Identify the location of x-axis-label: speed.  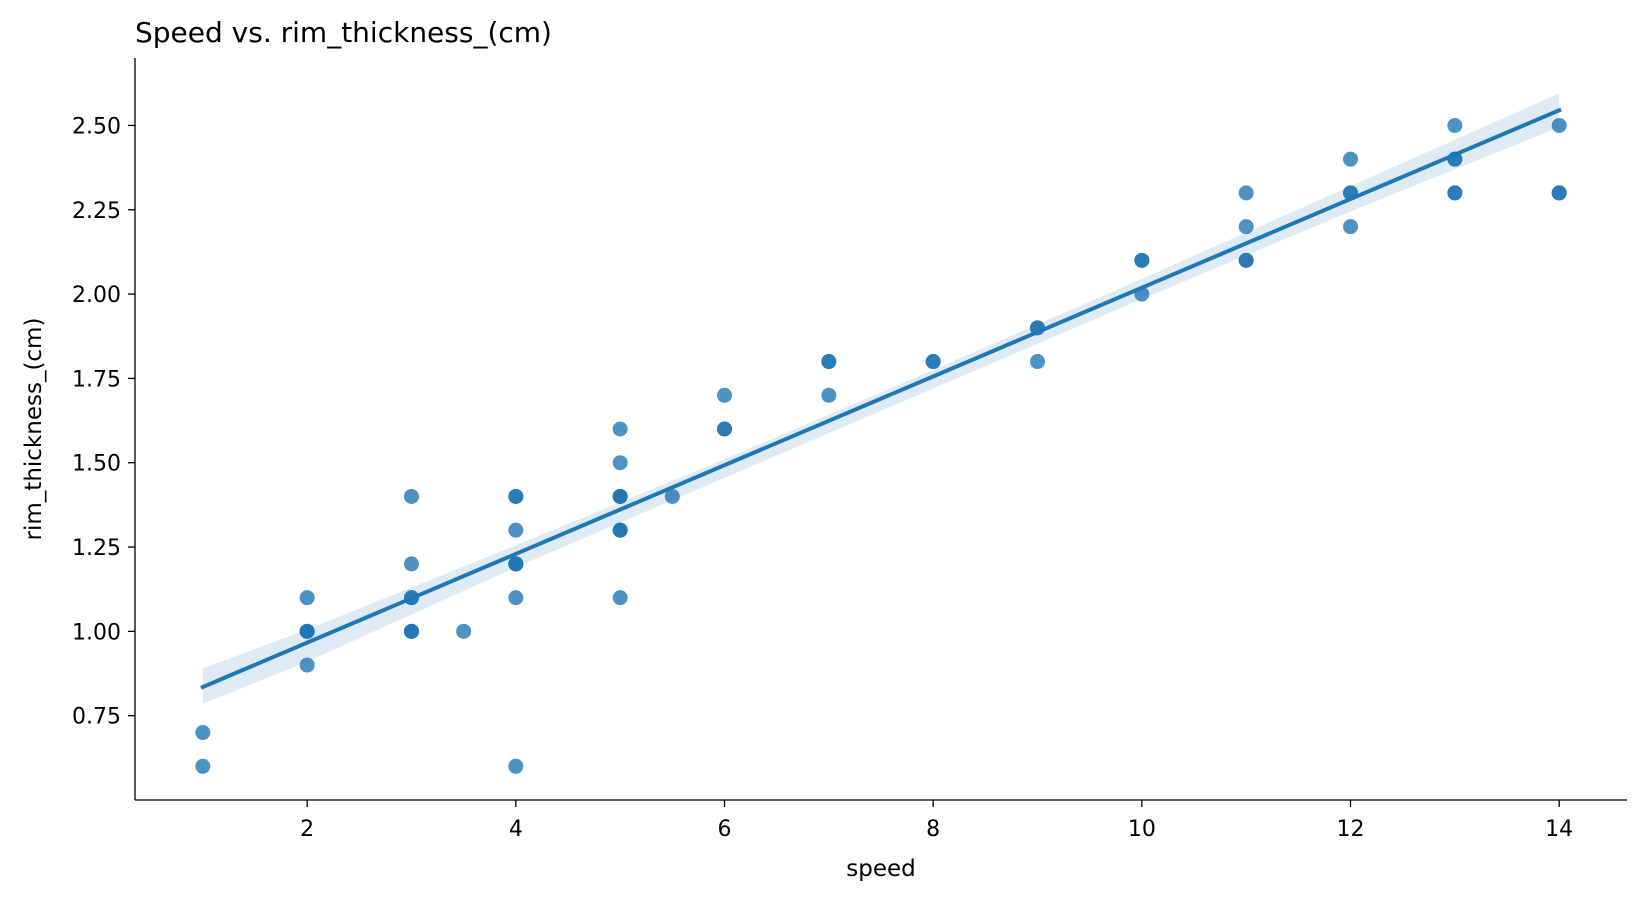
(880, 869).